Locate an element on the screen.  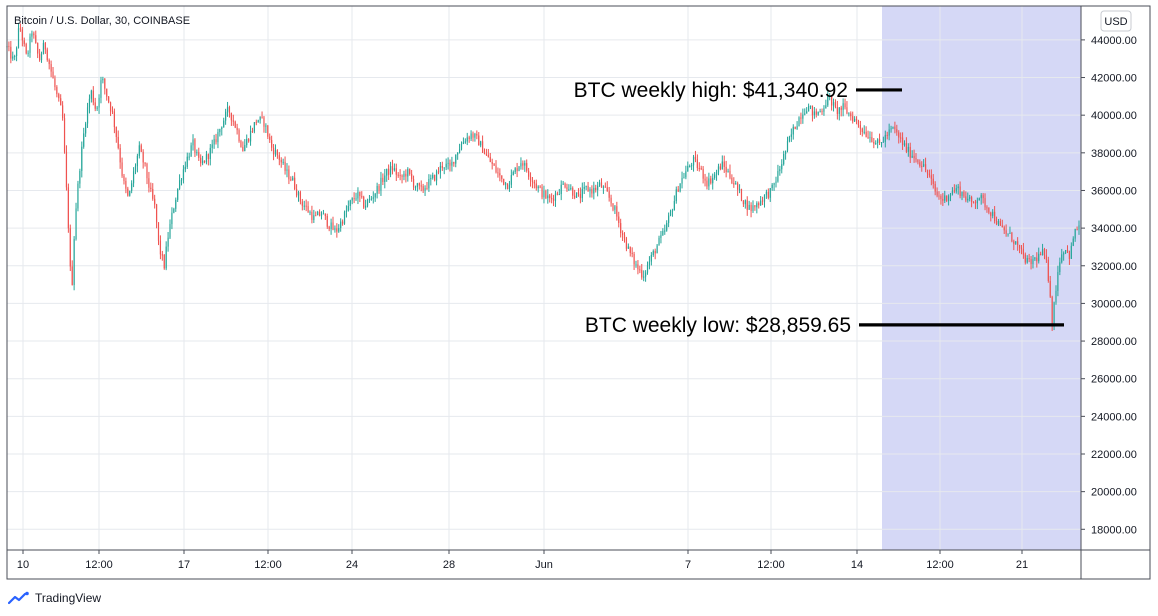
x-tick-label-11: 21 is located at coordinates (1022, 565).